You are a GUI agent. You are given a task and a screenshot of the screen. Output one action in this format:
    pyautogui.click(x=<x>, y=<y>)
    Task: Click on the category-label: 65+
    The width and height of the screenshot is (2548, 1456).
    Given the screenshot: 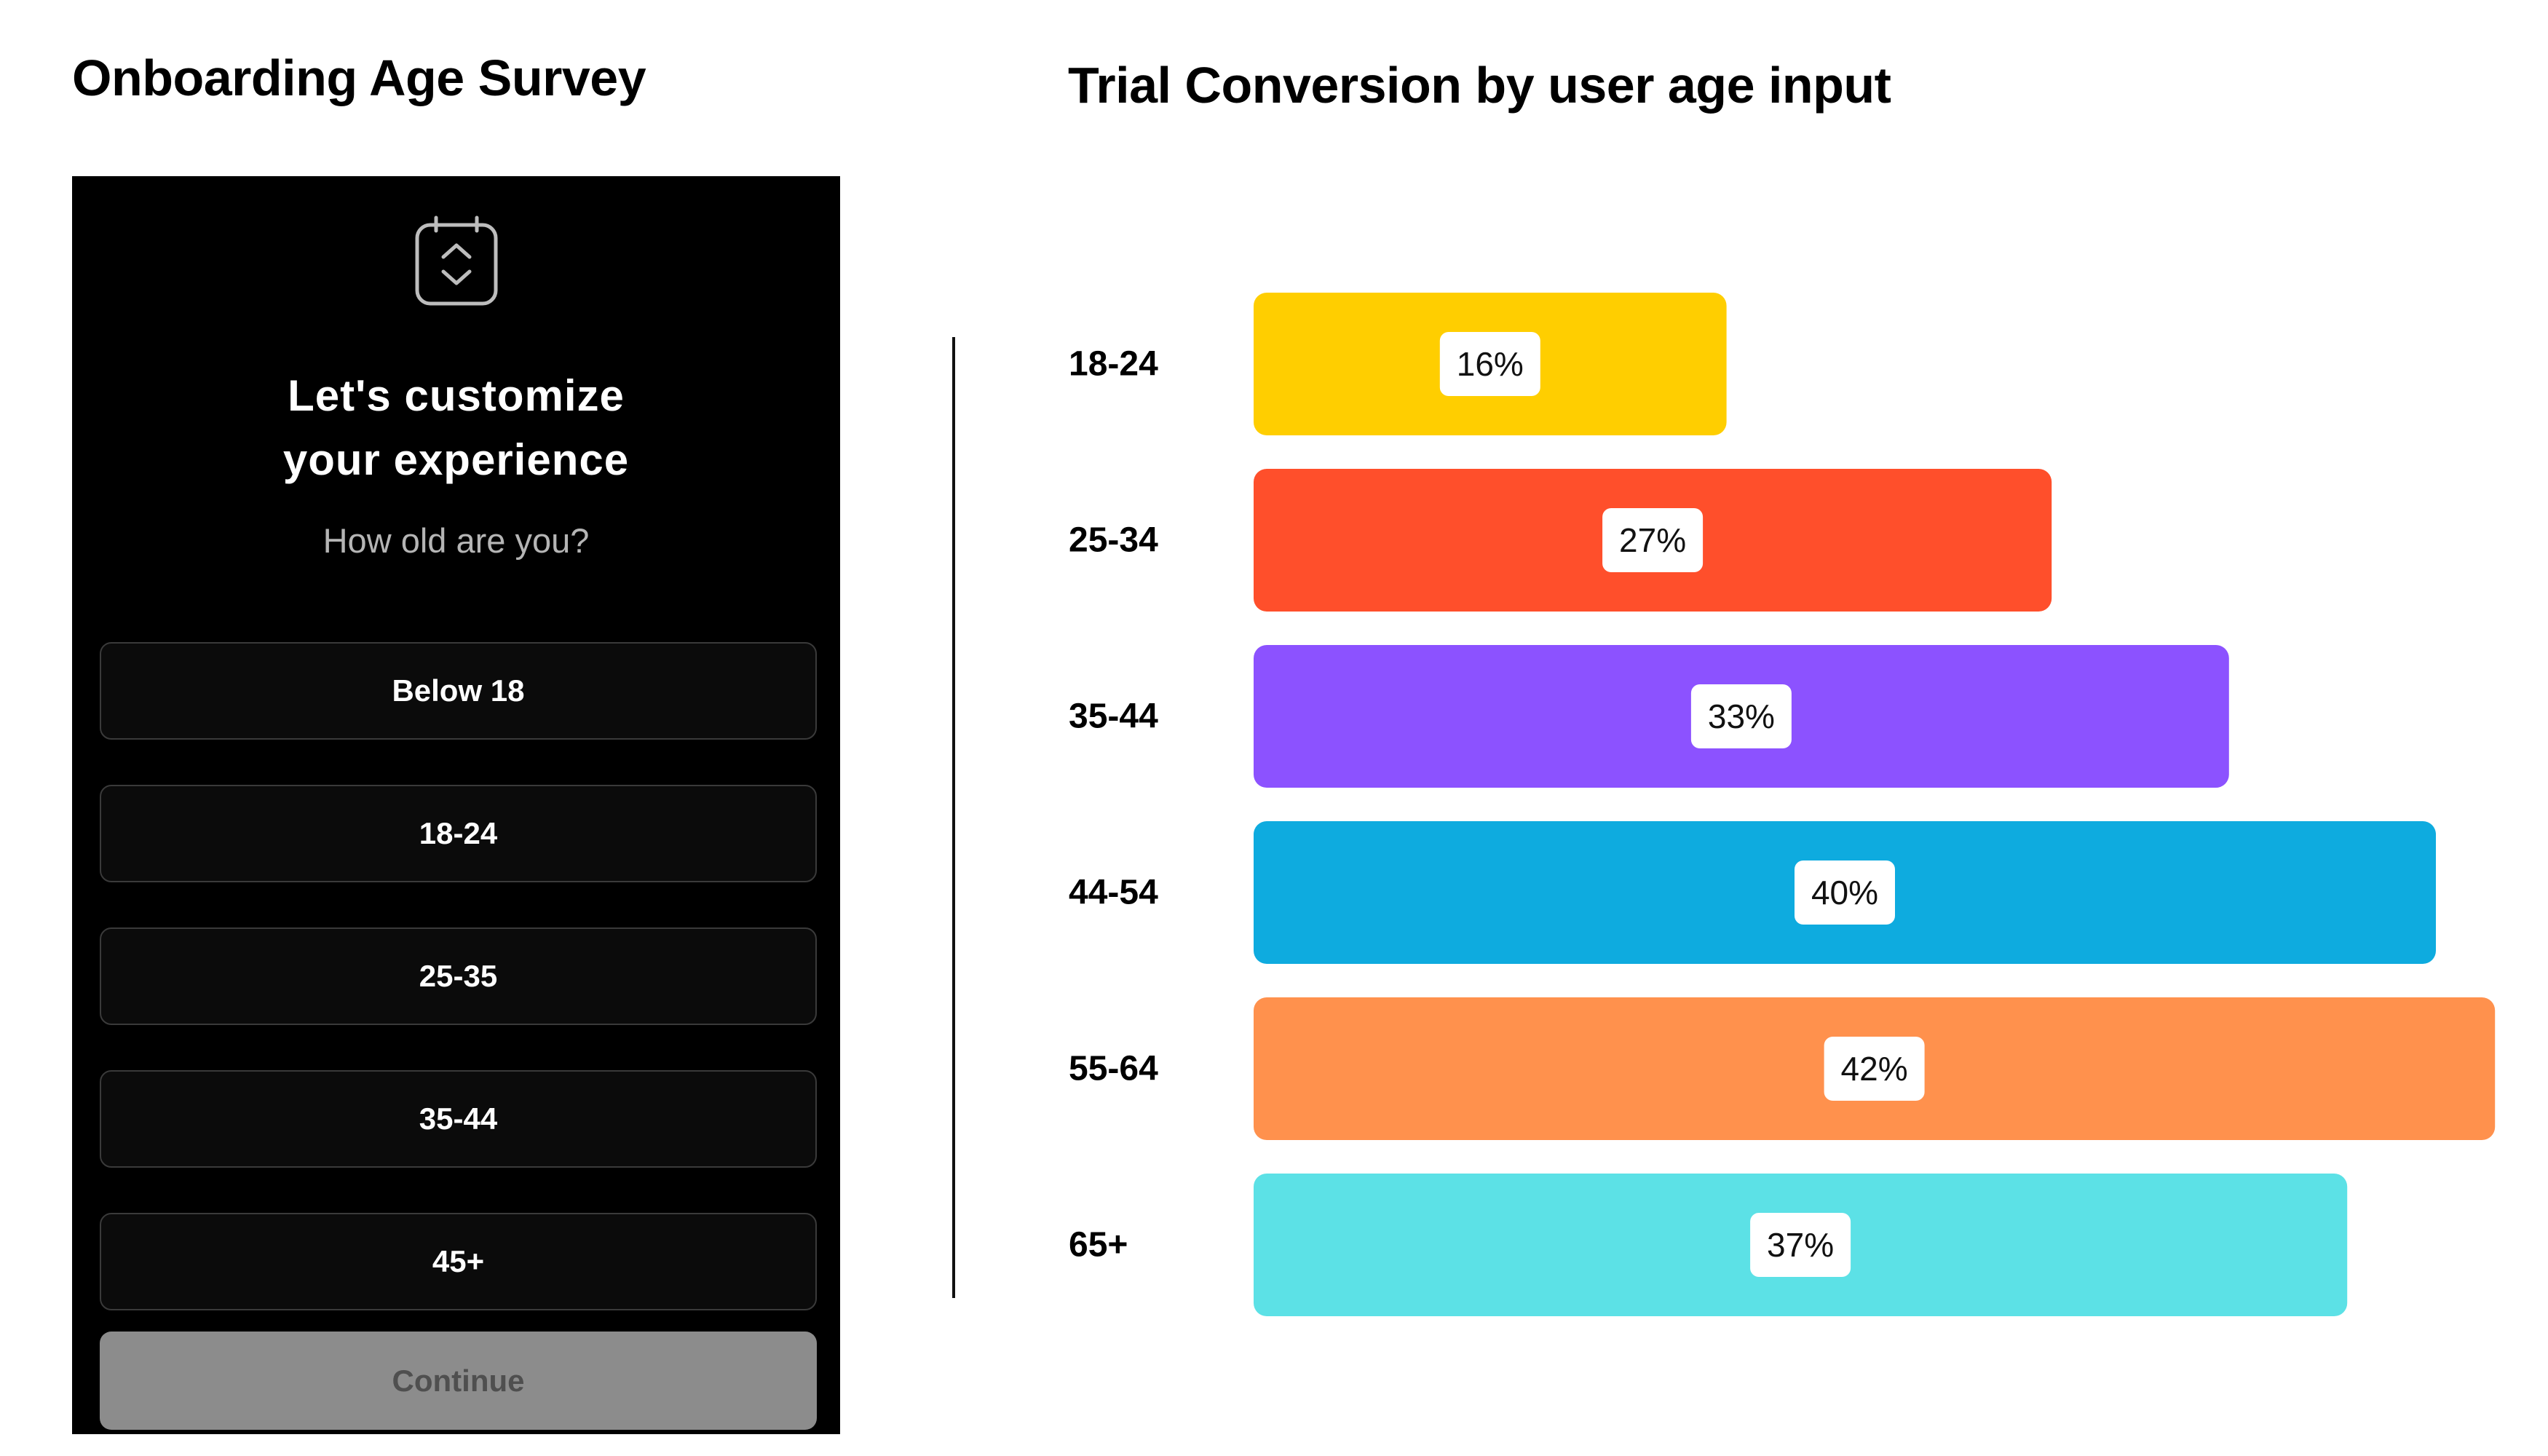 What is the action you would take?
    pyautogui.click(x=1098, y=1245)
    